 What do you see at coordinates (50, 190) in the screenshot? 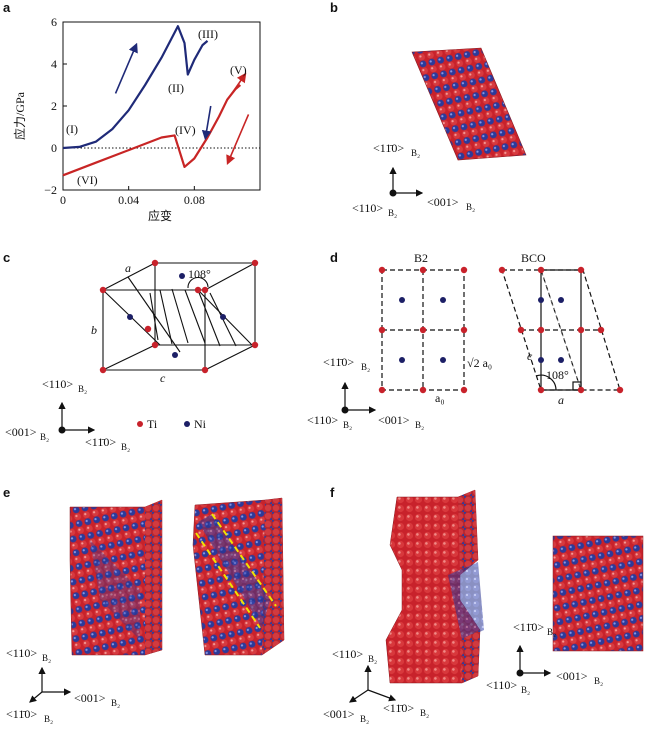
I see `y-tick-label: −2` at bounding box center [50, 190].